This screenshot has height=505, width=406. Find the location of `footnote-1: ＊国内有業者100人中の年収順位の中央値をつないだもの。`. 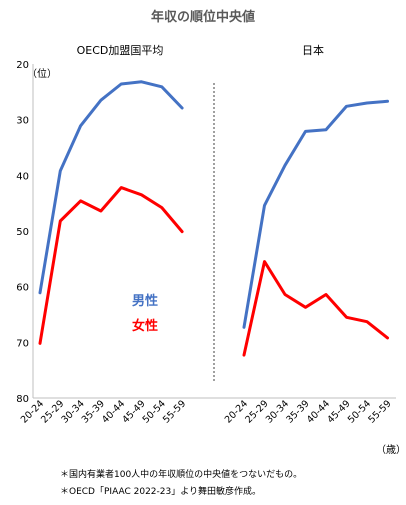

footnote-1: ＊国内有業者100人中の年収順位の中央値をつないだもの。 is located at coordinates (181, 474).